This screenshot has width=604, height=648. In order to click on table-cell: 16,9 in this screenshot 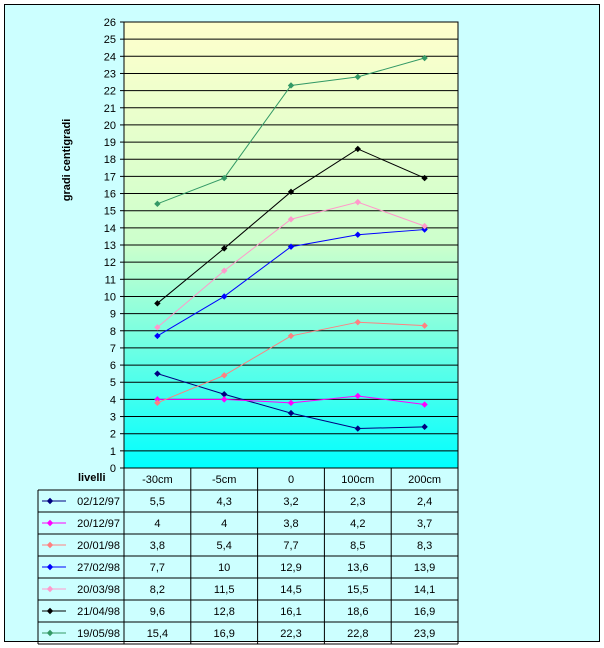, I will do `click(223, 634)`.